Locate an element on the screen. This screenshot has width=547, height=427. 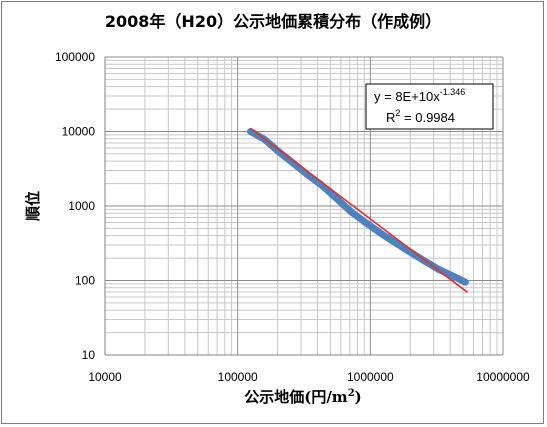
y-tick-labels: 100000 10000 1000 100 10 is located at coordinates (75, 206).